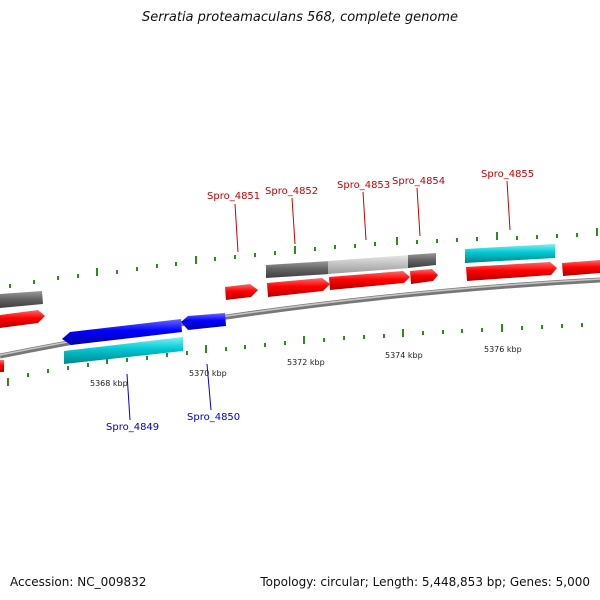  Describe the element at coordinates (306, 362) in the screenshot. I see `tick-label: 5372 kbp` at that location.